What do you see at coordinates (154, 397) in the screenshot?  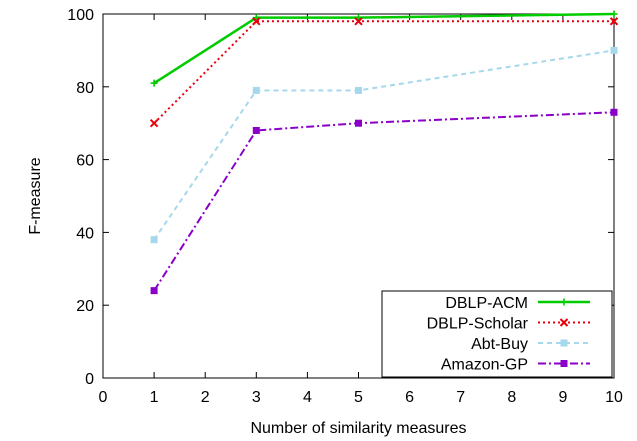 I see `x-tick-label: 1` at bounding box center [154, 397].